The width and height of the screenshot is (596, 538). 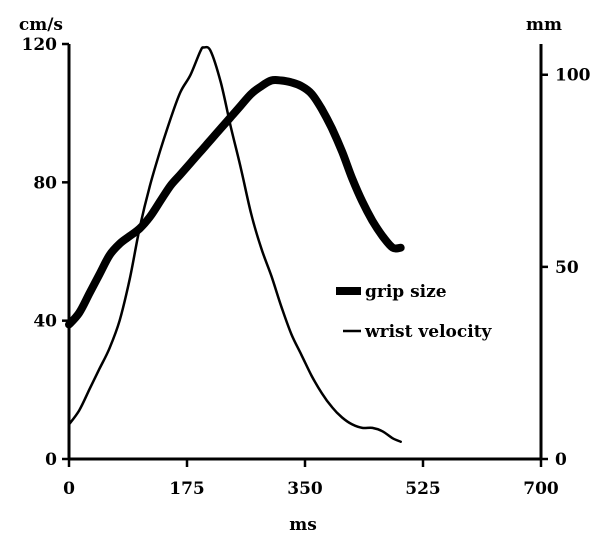 What do you see at coordinates (45, 252) in the screenshot?
I see `left-axis-ticks: 0 40 80 120` at bounding box center [45, 252].